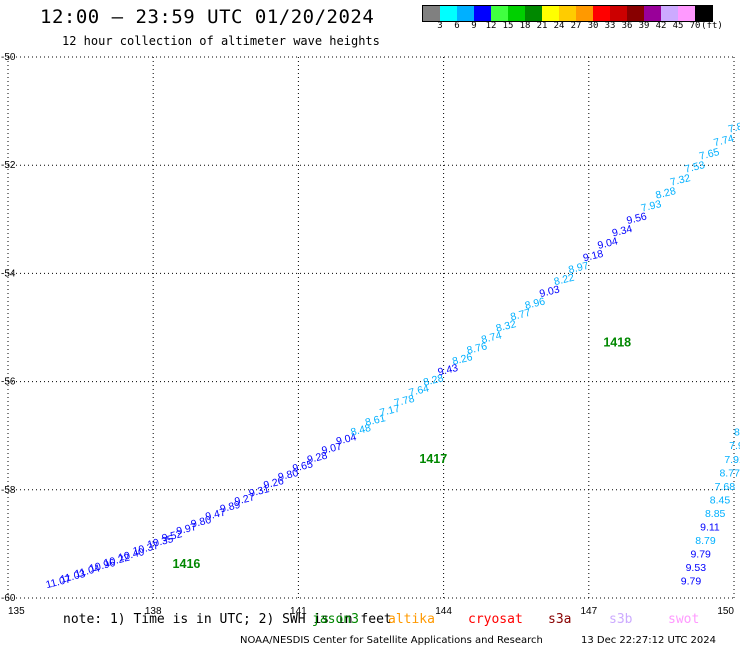  What do you see at coordinates (8, 598) in the screenshot?
I see `y-tick-label: -60` at bounding box center [8, 598].